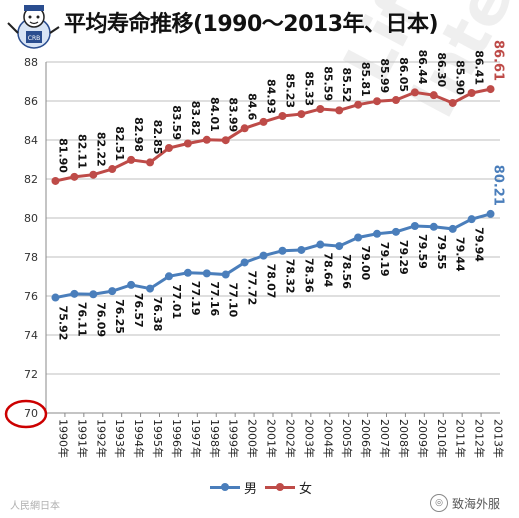 The height and width of the screenshot is (518, 519). I want to click on legend-label-male: 男, so click(251, 489).